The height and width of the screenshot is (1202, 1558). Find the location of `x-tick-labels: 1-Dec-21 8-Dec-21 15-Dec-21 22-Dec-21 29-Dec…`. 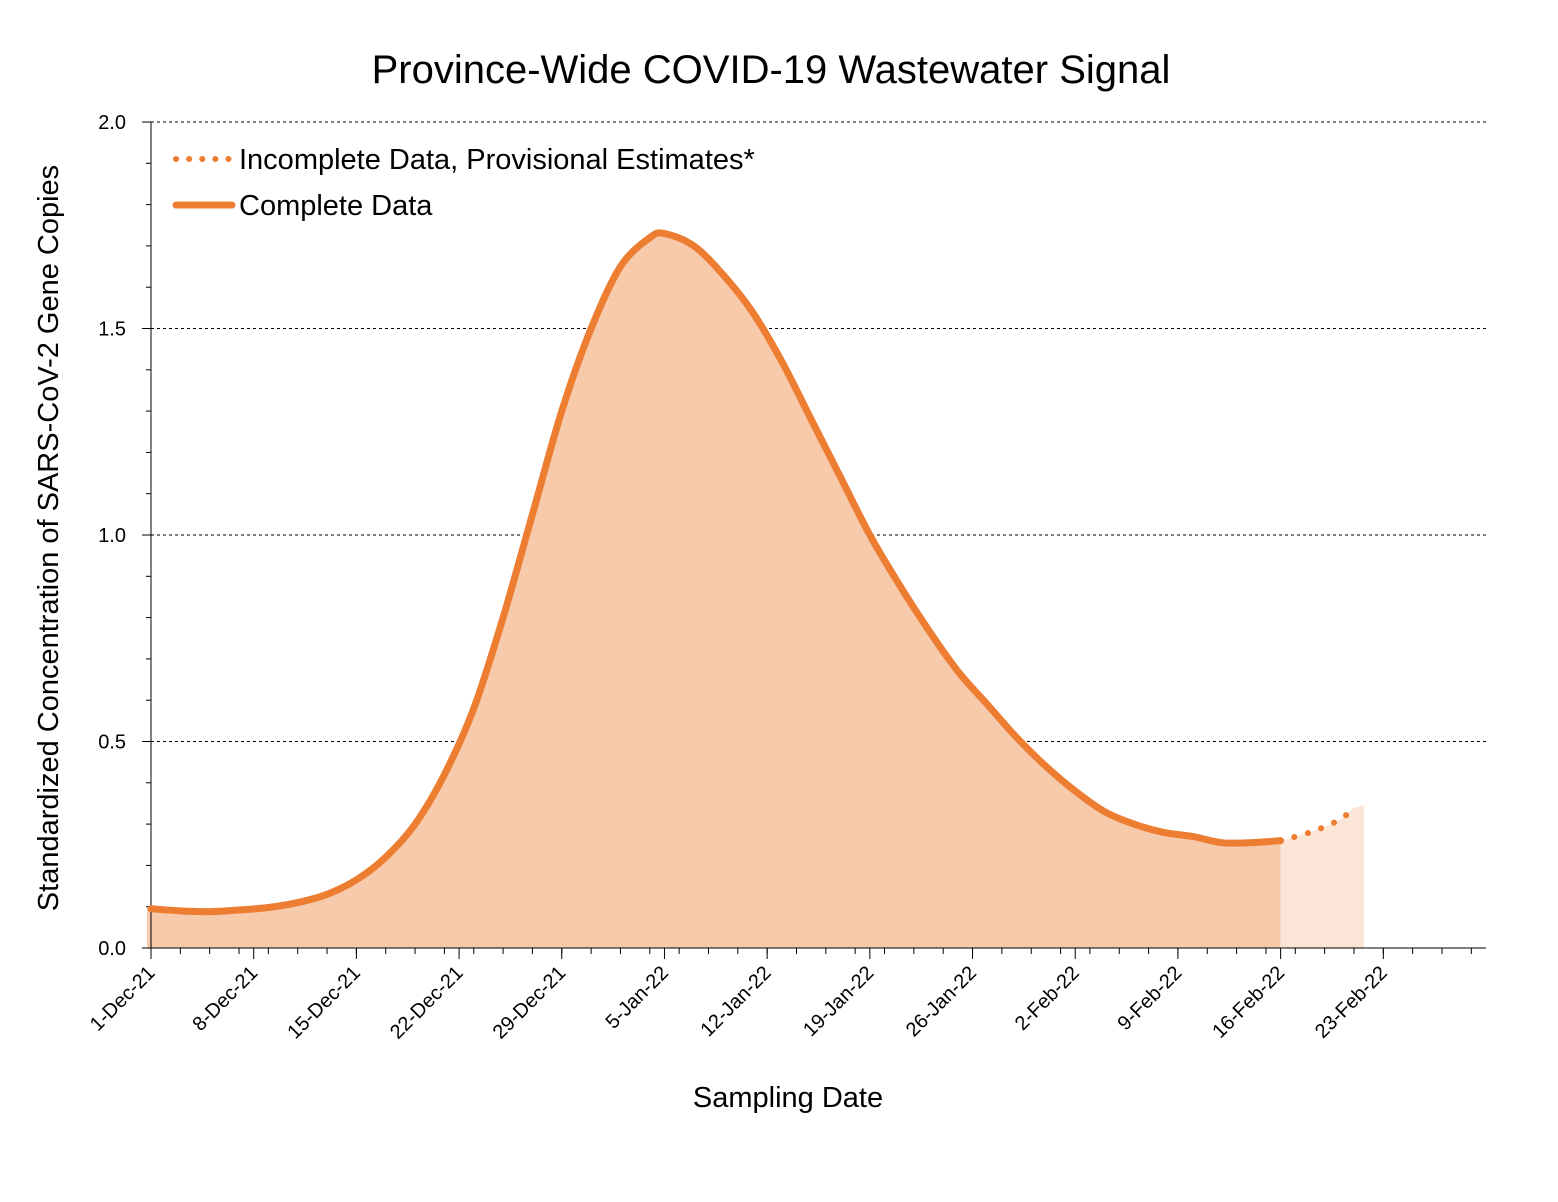

x-tick-labels: 1-Dec-21 8-Dec-21 15-Dec-21 22-Dec-21 29-Dec… is located at coordinates (739, 1003).